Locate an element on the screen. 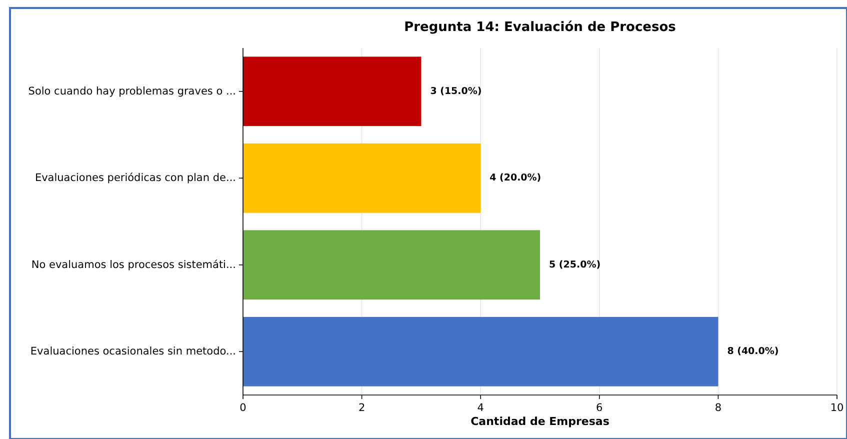 The height and width of the screenshot is (439, 847). data-label: 4 (20.0%) is located at coordinates (516, 178).